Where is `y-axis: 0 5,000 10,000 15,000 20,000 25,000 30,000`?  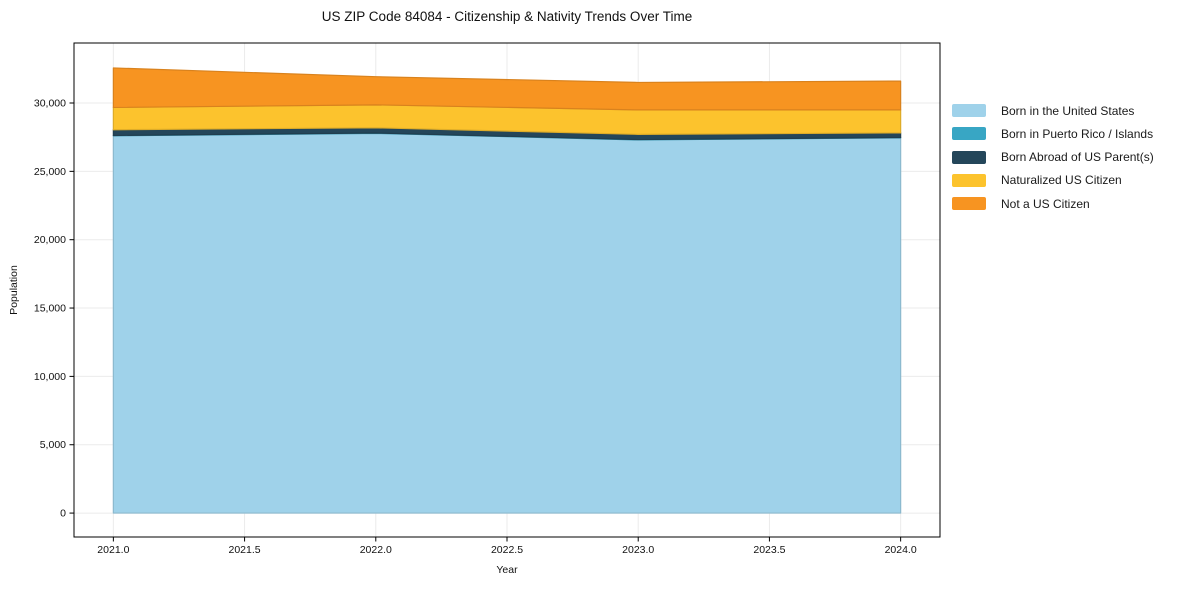 y-axis: 0 5,000 10,000 15,000 20,000 25,000 30,000 is located at coordinates (54, 309).